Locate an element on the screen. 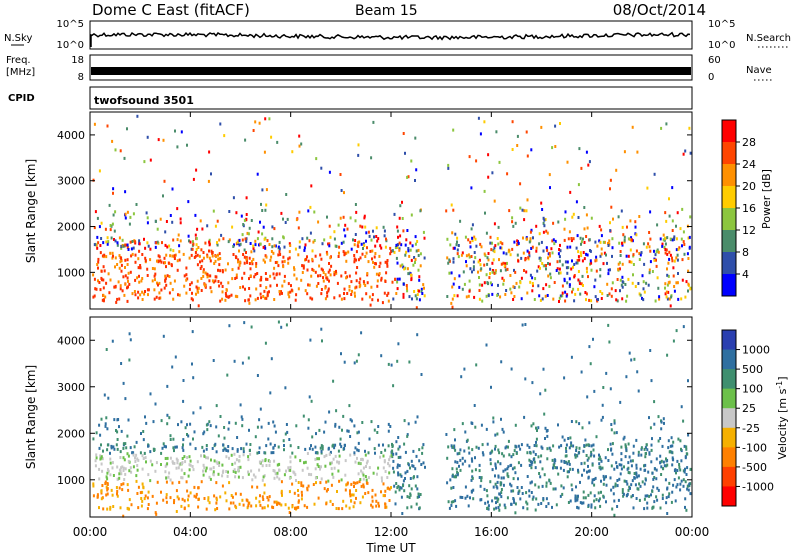 The width and height of the screenshot is (800, 554). colorbar-tick-label: 500 is located at coordinates (752, 369).